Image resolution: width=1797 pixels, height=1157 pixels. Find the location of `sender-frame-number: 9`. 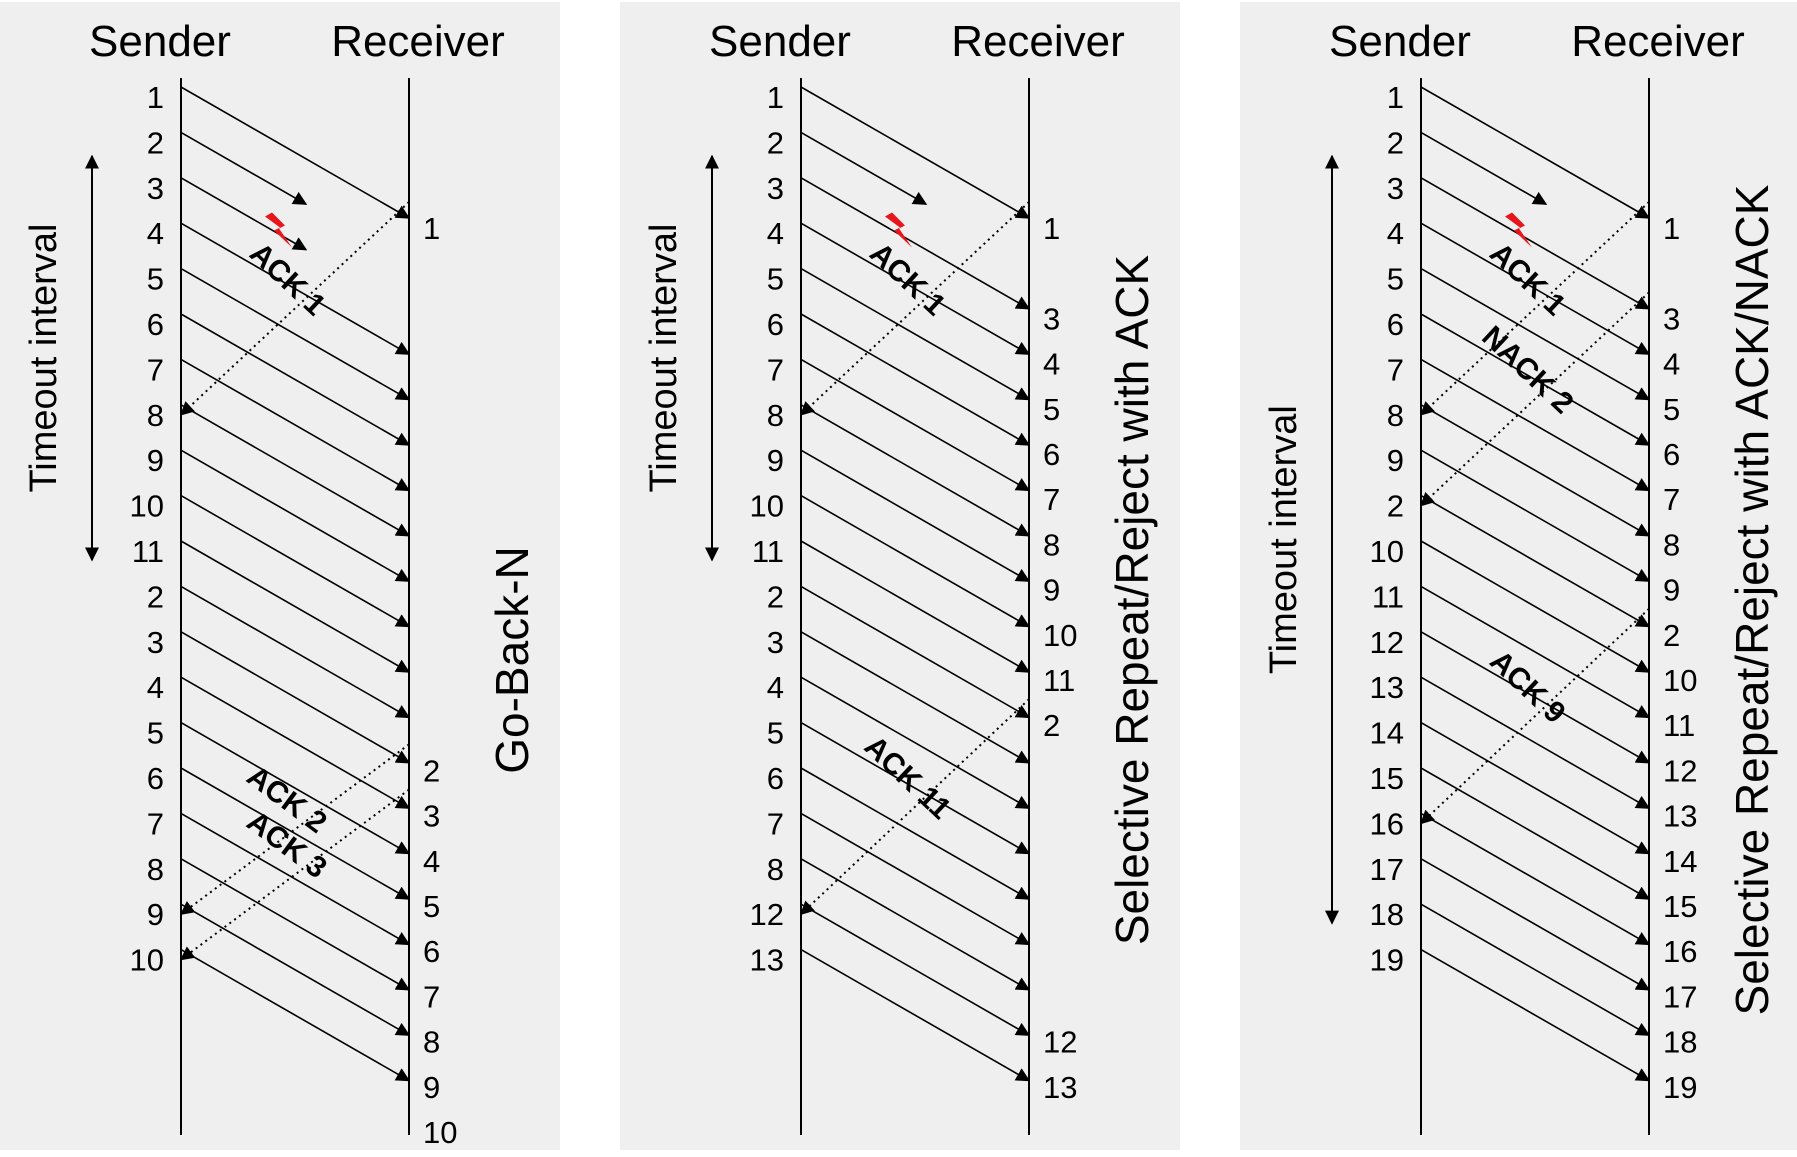

sender-frame-number: 9 is located at coordinates (155, 460).